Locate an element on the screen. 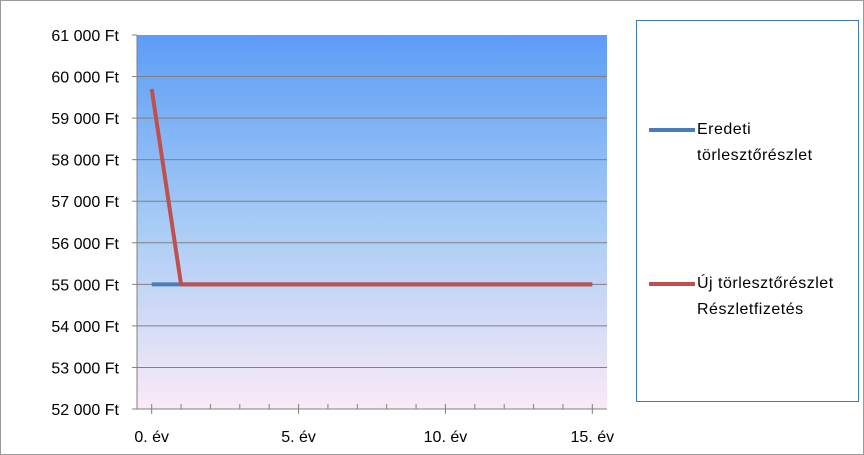 The width and height of the screenshot is (864, 455). x-tick-label: 10. év is located at coordinates (446, 437).